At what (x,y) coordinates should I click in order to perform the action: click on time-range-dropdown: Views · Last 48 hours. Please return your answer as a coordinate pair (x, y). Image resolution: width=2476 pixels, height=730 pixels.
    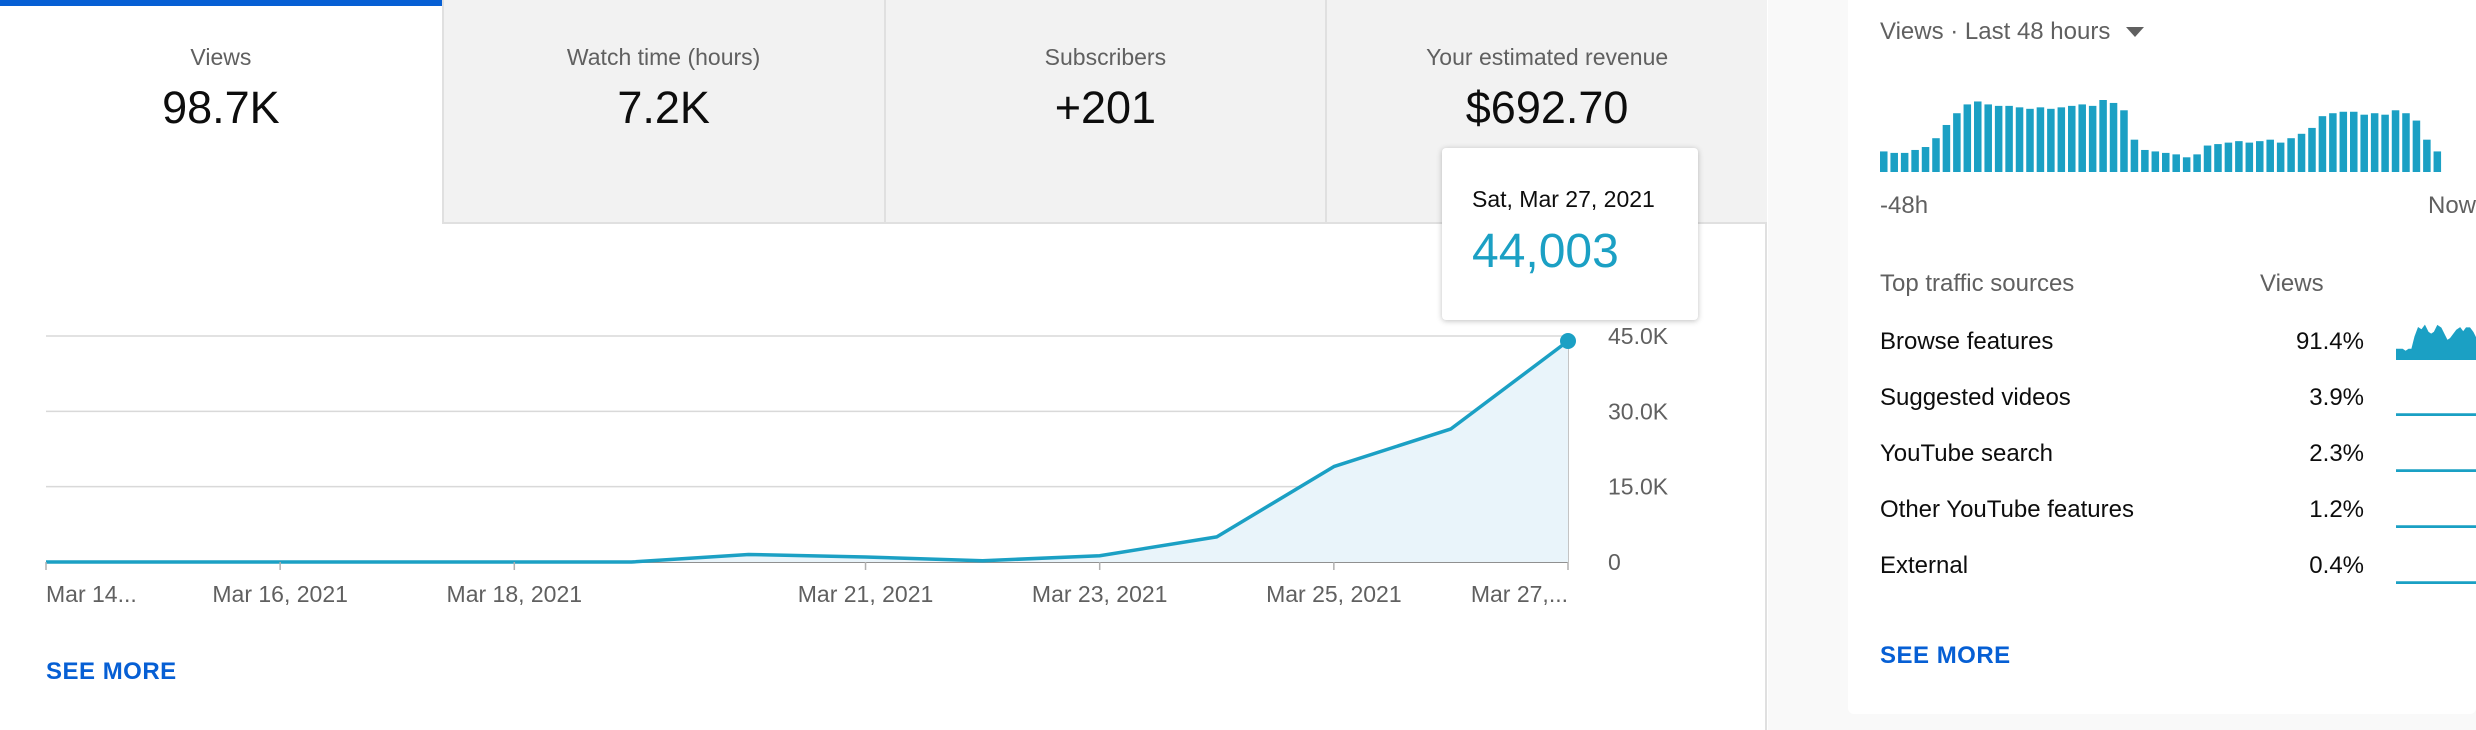
    Looking at the image, I should click on (2012, 32).